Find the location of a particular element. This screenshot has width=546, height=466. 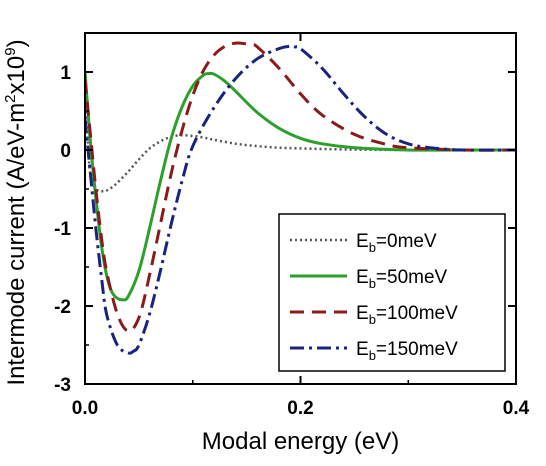

y-label-part: ) is located at coordinates (16, 43).